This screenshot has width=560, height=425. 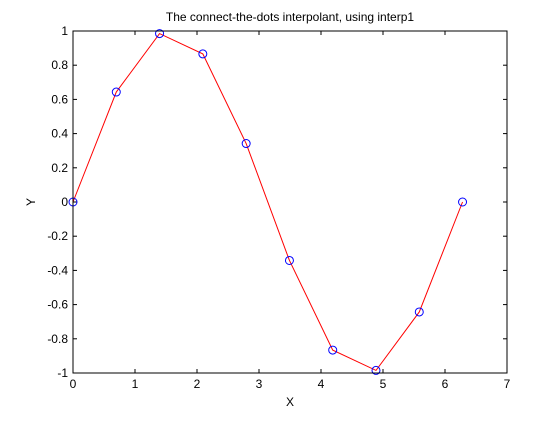 I want to click on x-tick-label: 6, so click(x=445, y=384).